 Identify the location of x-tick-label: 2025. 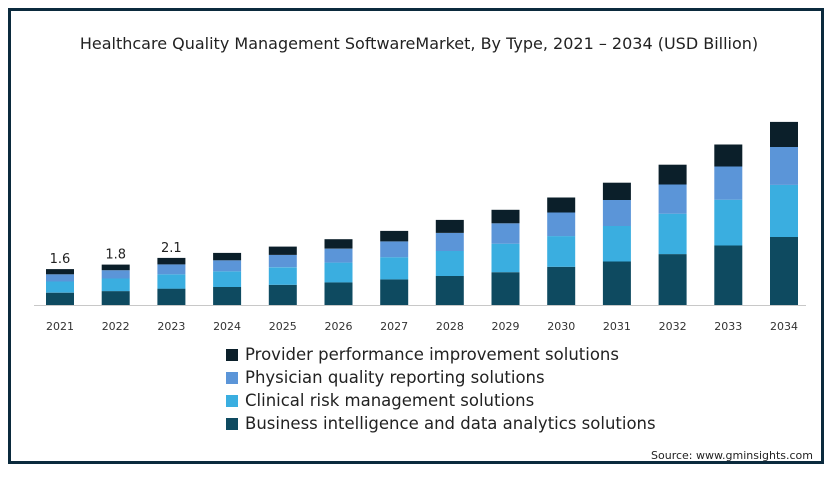
(283, 326).